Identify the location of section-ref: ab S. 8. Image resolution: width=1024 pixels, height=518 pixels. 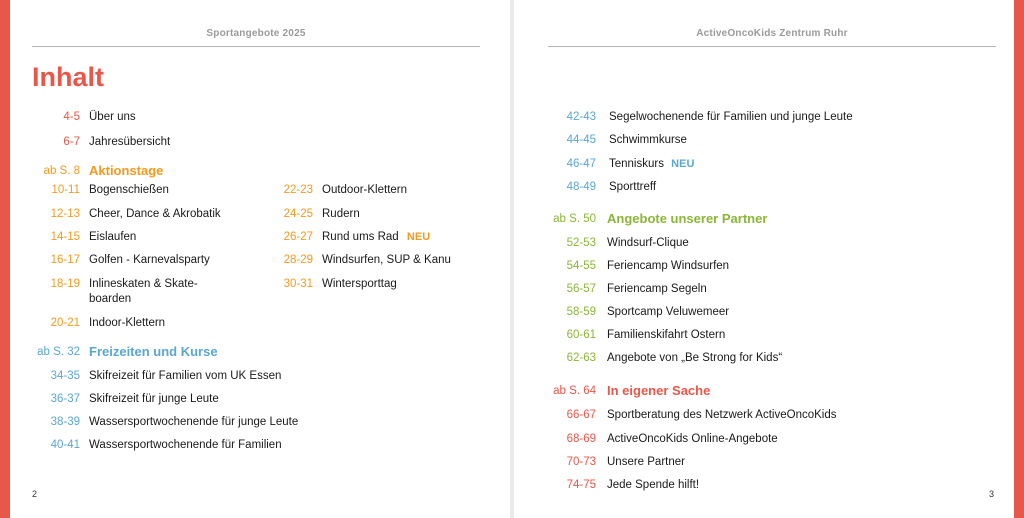
(61, 171).